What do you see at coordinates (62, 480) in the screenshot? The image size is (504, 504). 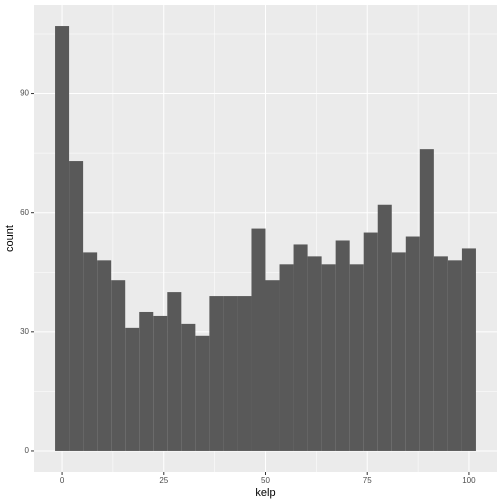 I see `x-tick-label: 0` at bounding box center [62, 480].